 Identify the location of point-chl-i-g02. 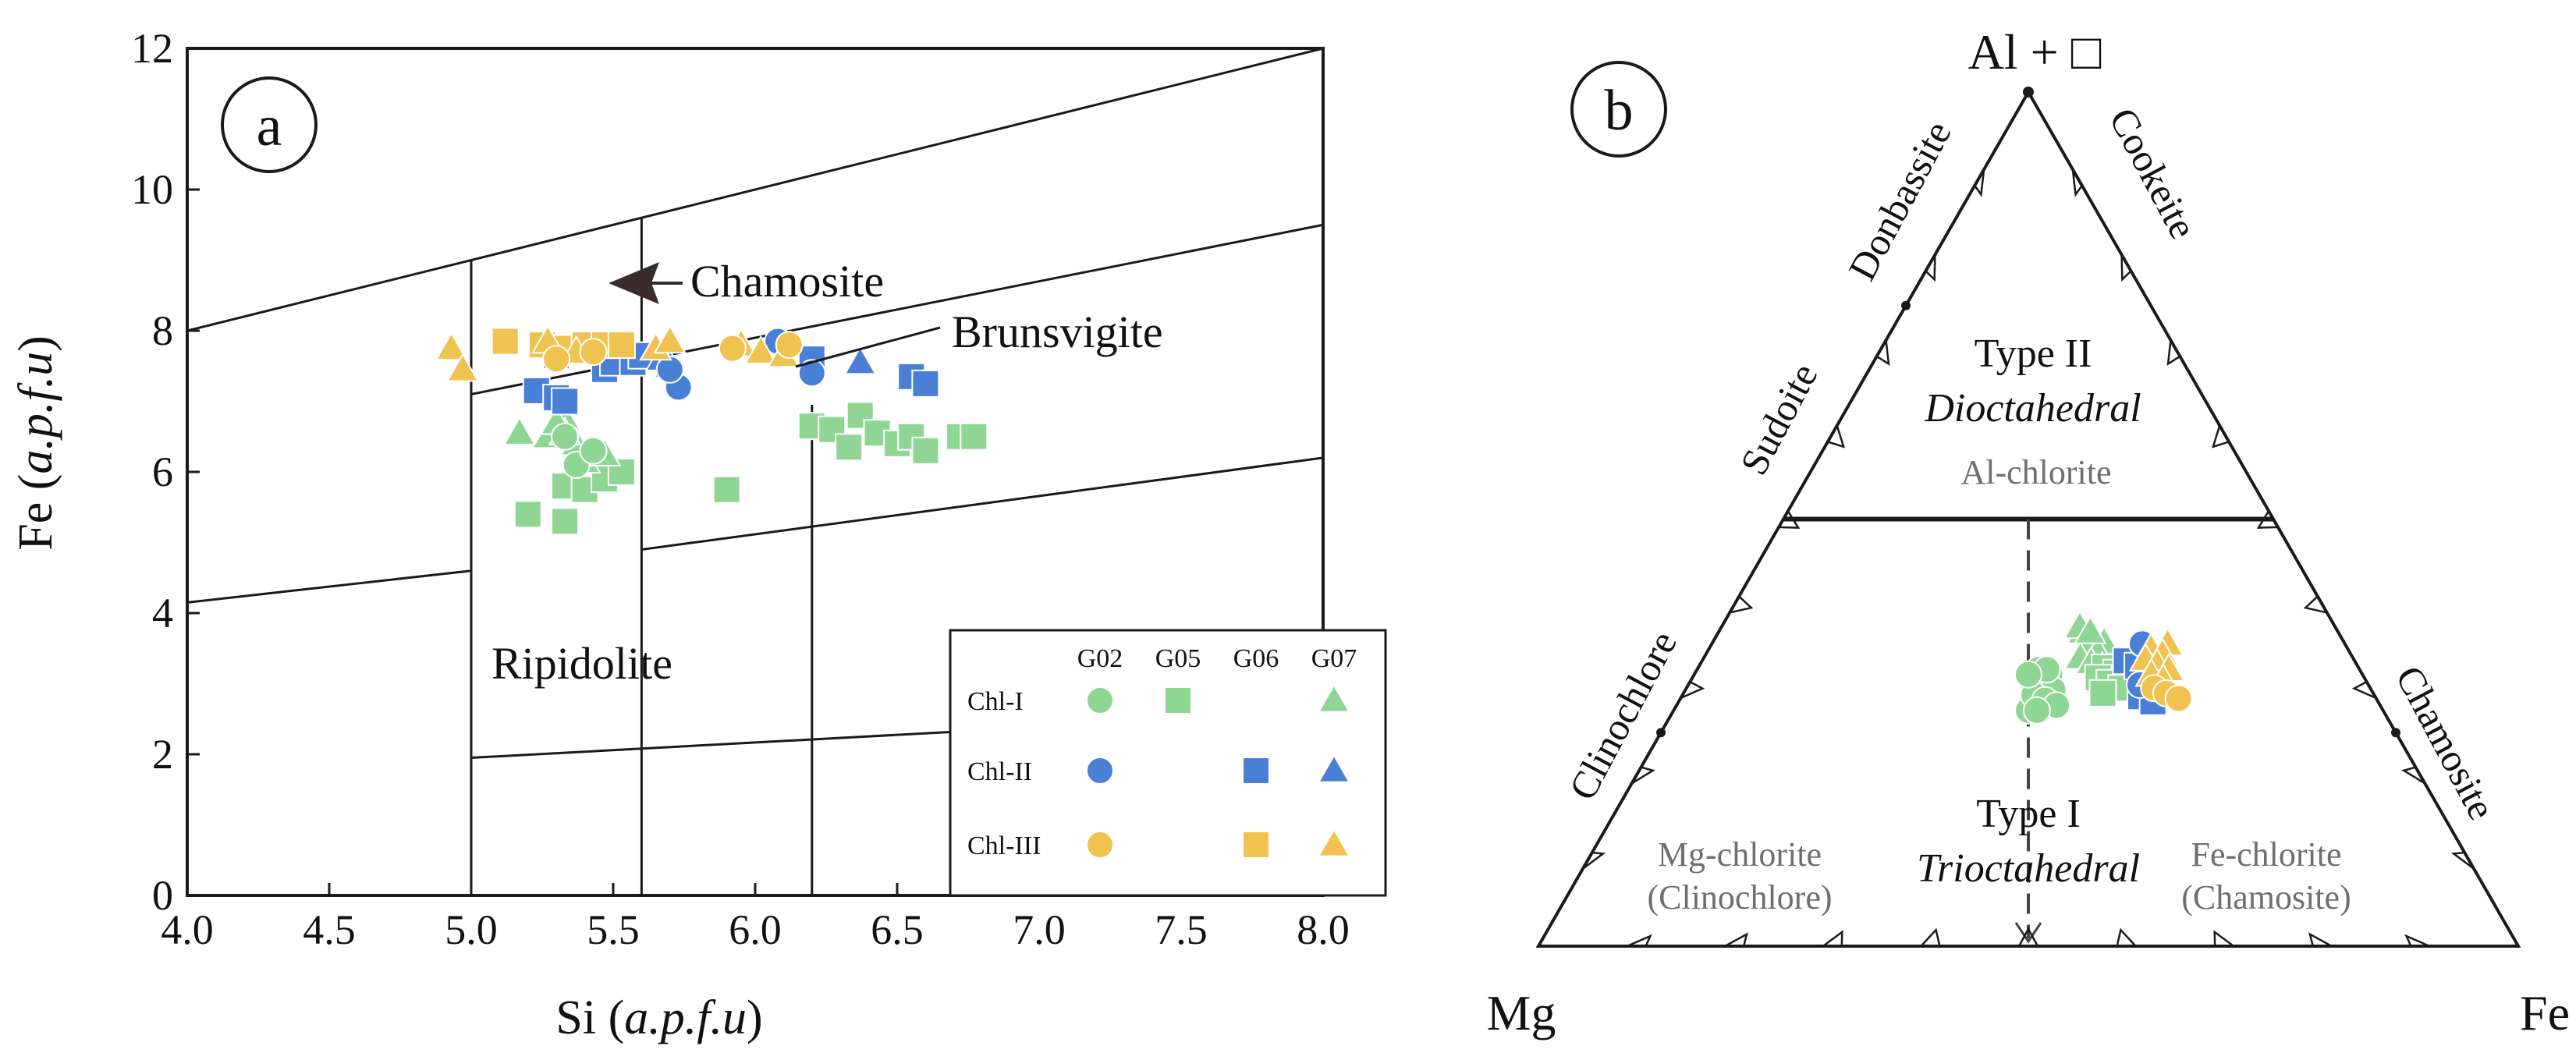
(593, 451).